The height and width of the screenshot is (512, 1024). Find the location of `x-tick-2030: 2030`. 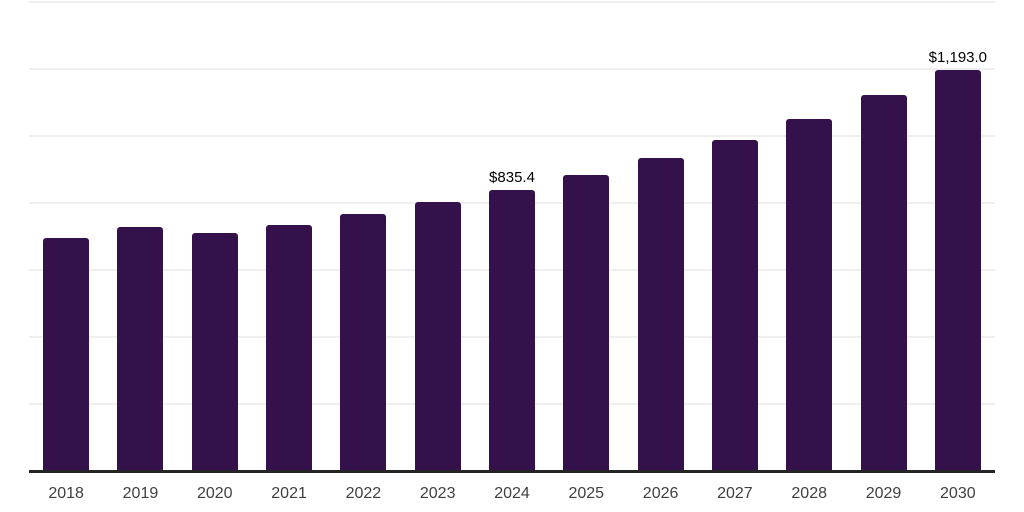

x-tick-2030: 2030 is located at coordinates (958, 493).